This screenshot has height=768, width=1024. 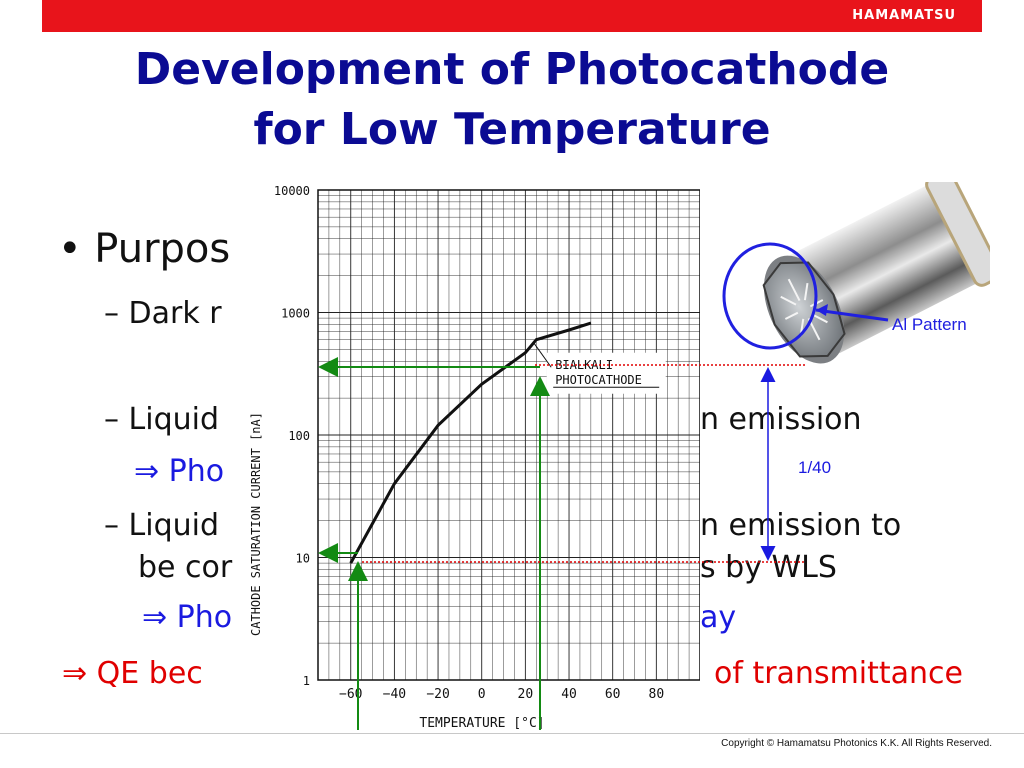 What do you see at coordinates (569, 694) in the screenshot?
I see `x-tick-label: 40` at bounding box center [569, 694].